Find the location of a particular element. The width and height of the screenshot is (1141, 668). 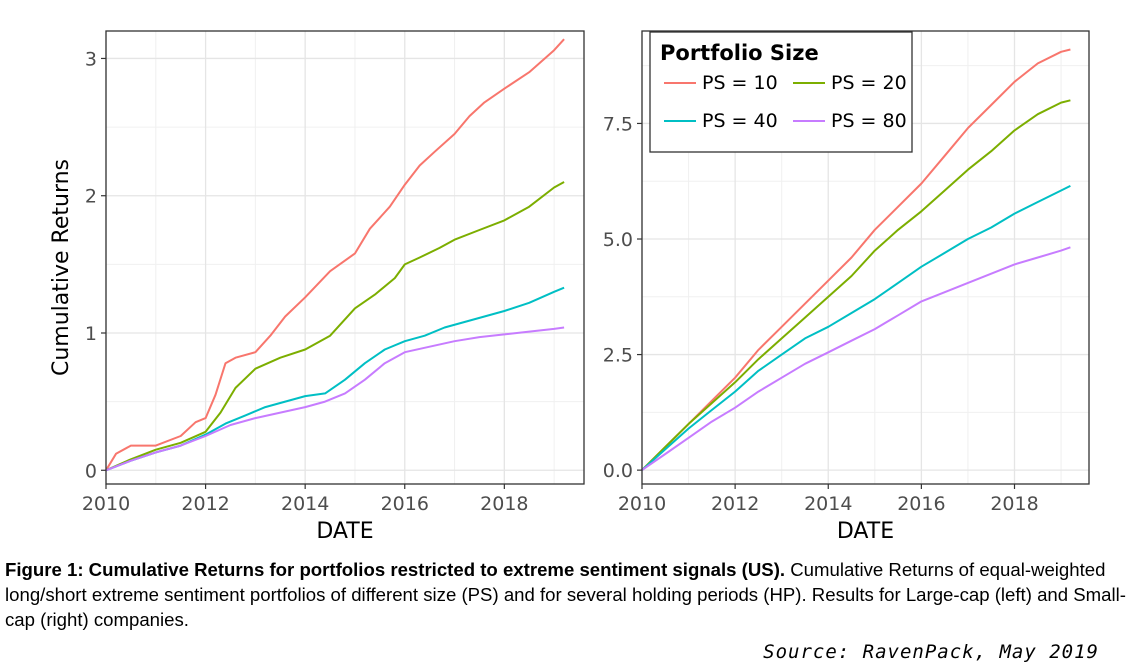

legend-label: PS = 40 is located at coordinates (740, 121).